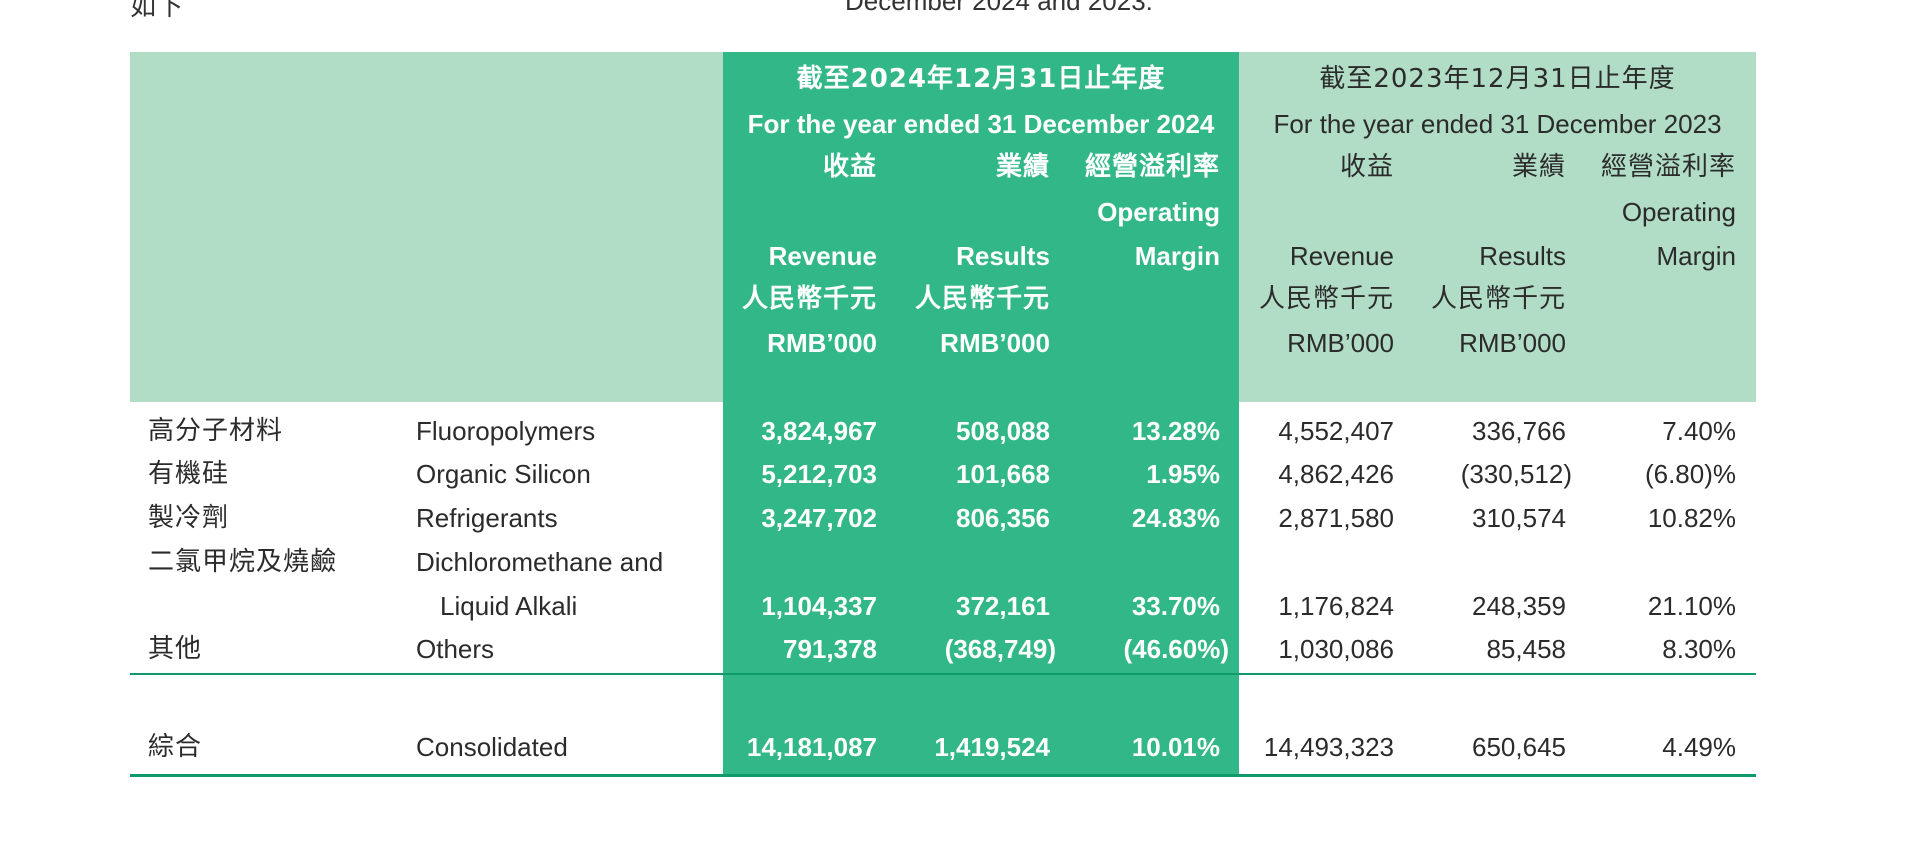  Describe the element at coordinates (1678, 212) in the screenshot. I see `header-2023-margin-en-1: Operating` at that location.